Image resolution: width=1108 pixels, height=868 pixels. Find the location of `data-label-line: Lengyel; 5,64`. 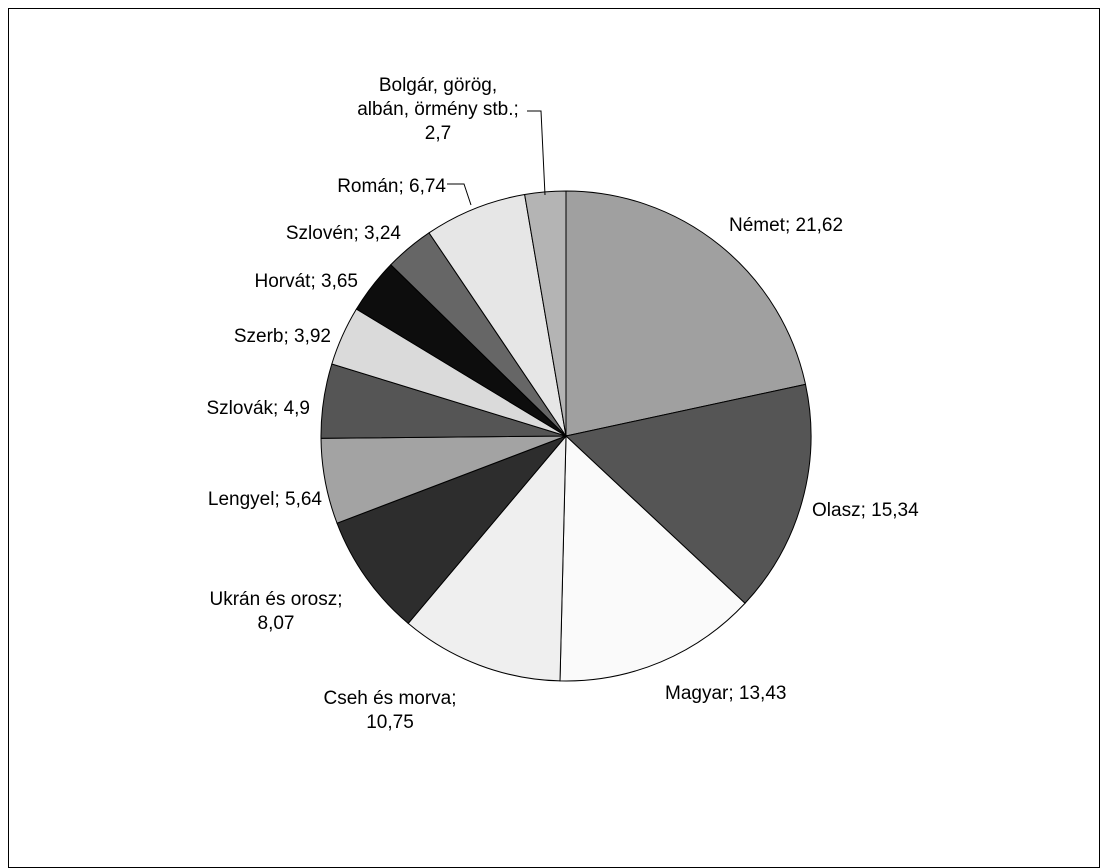

data-label-line: Lengyel; 5,64 is located at coordinates (265, 499).